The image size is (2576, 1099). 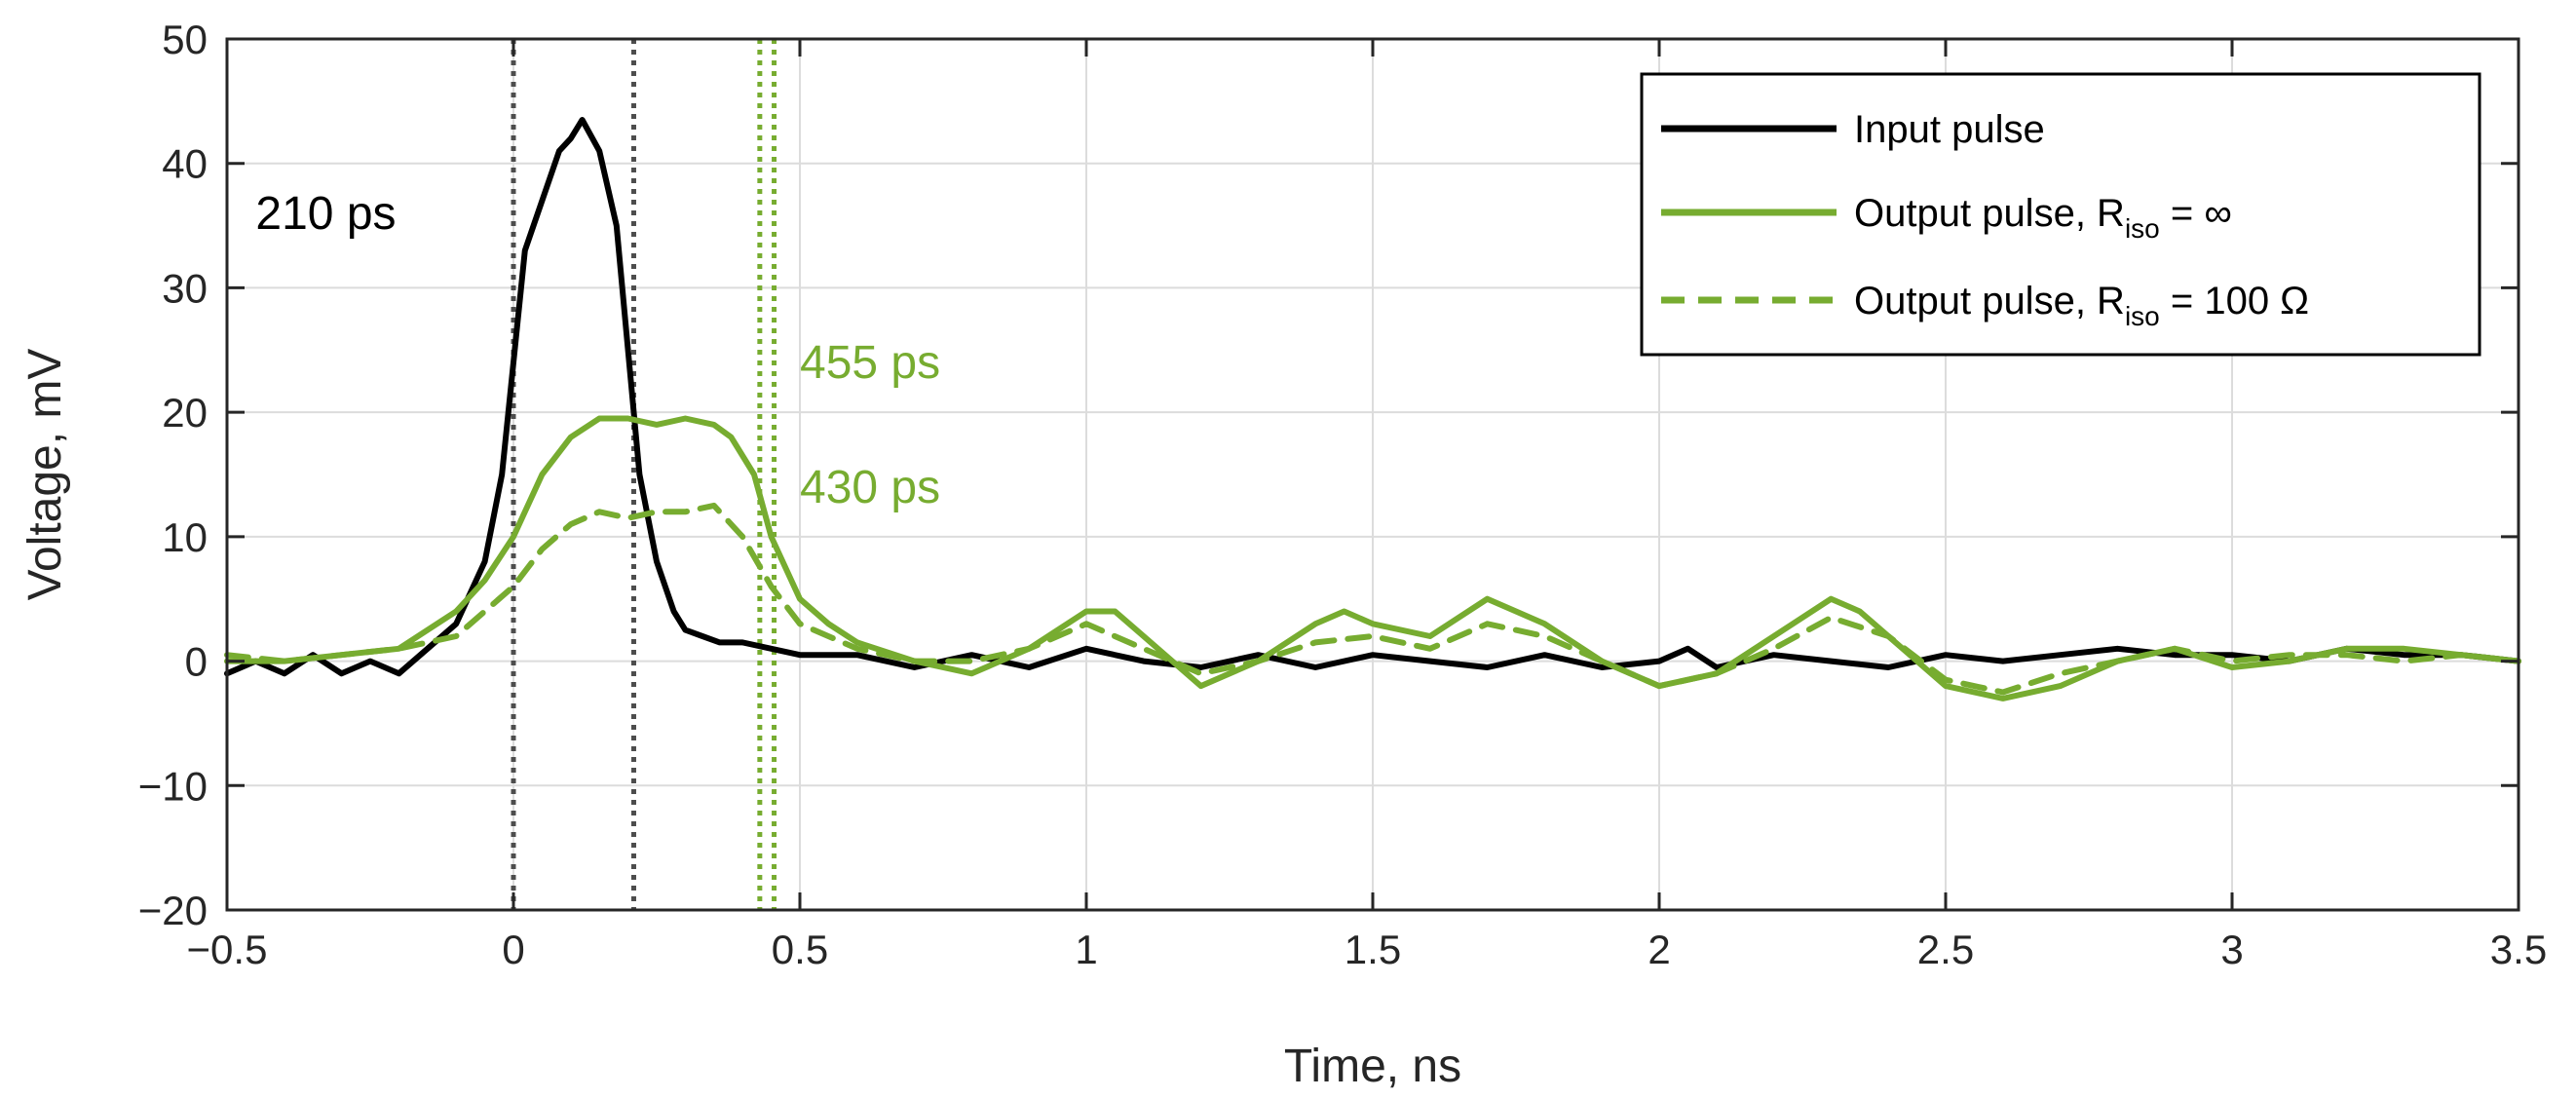 I want to click on y-tick-label: 20, so click(x=185, y=413).